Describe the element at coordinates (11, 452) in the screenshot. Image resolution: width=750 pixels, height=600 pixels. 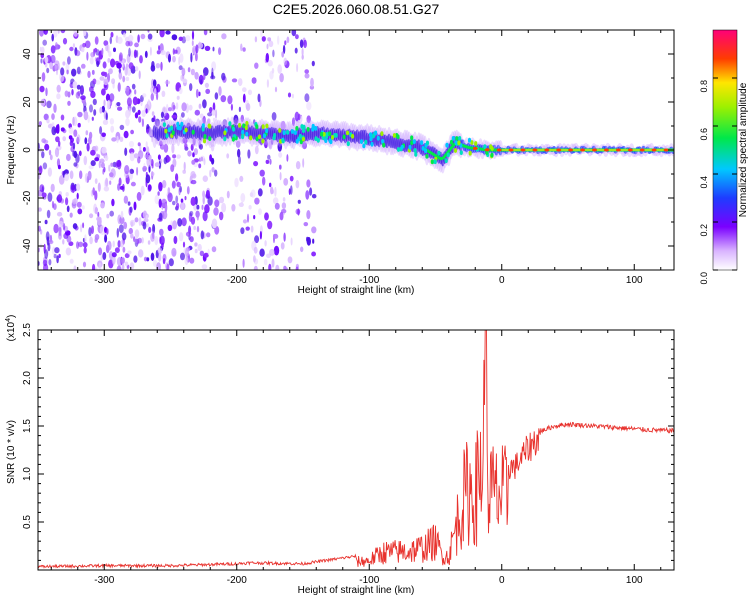
I see `snr-y-axis-label: SNR (10 * v/v)` at that location.